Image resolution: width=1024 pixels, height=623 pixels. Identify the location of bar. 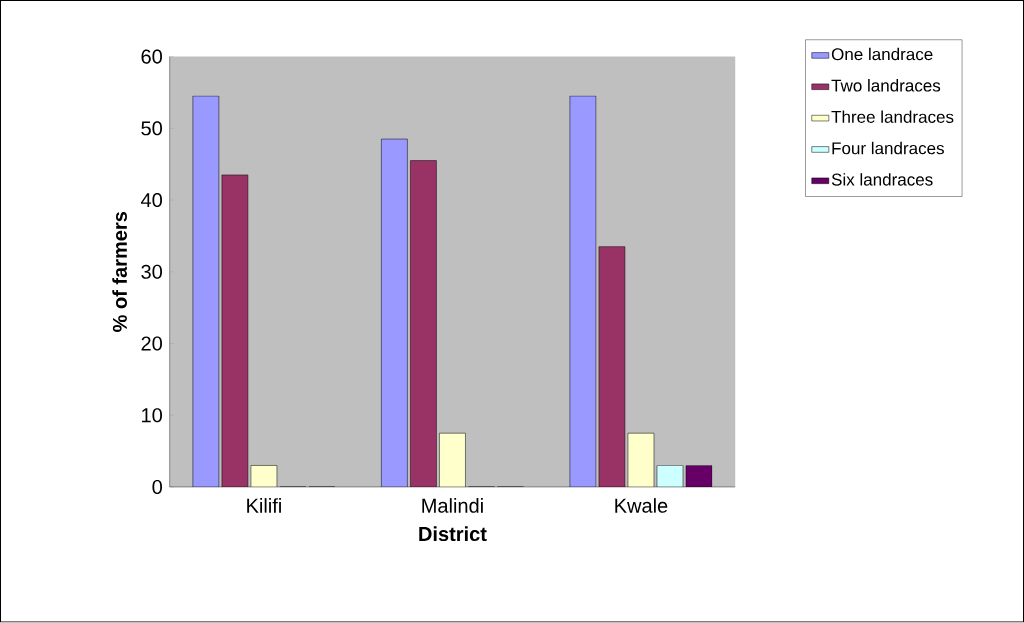
(452, 460).